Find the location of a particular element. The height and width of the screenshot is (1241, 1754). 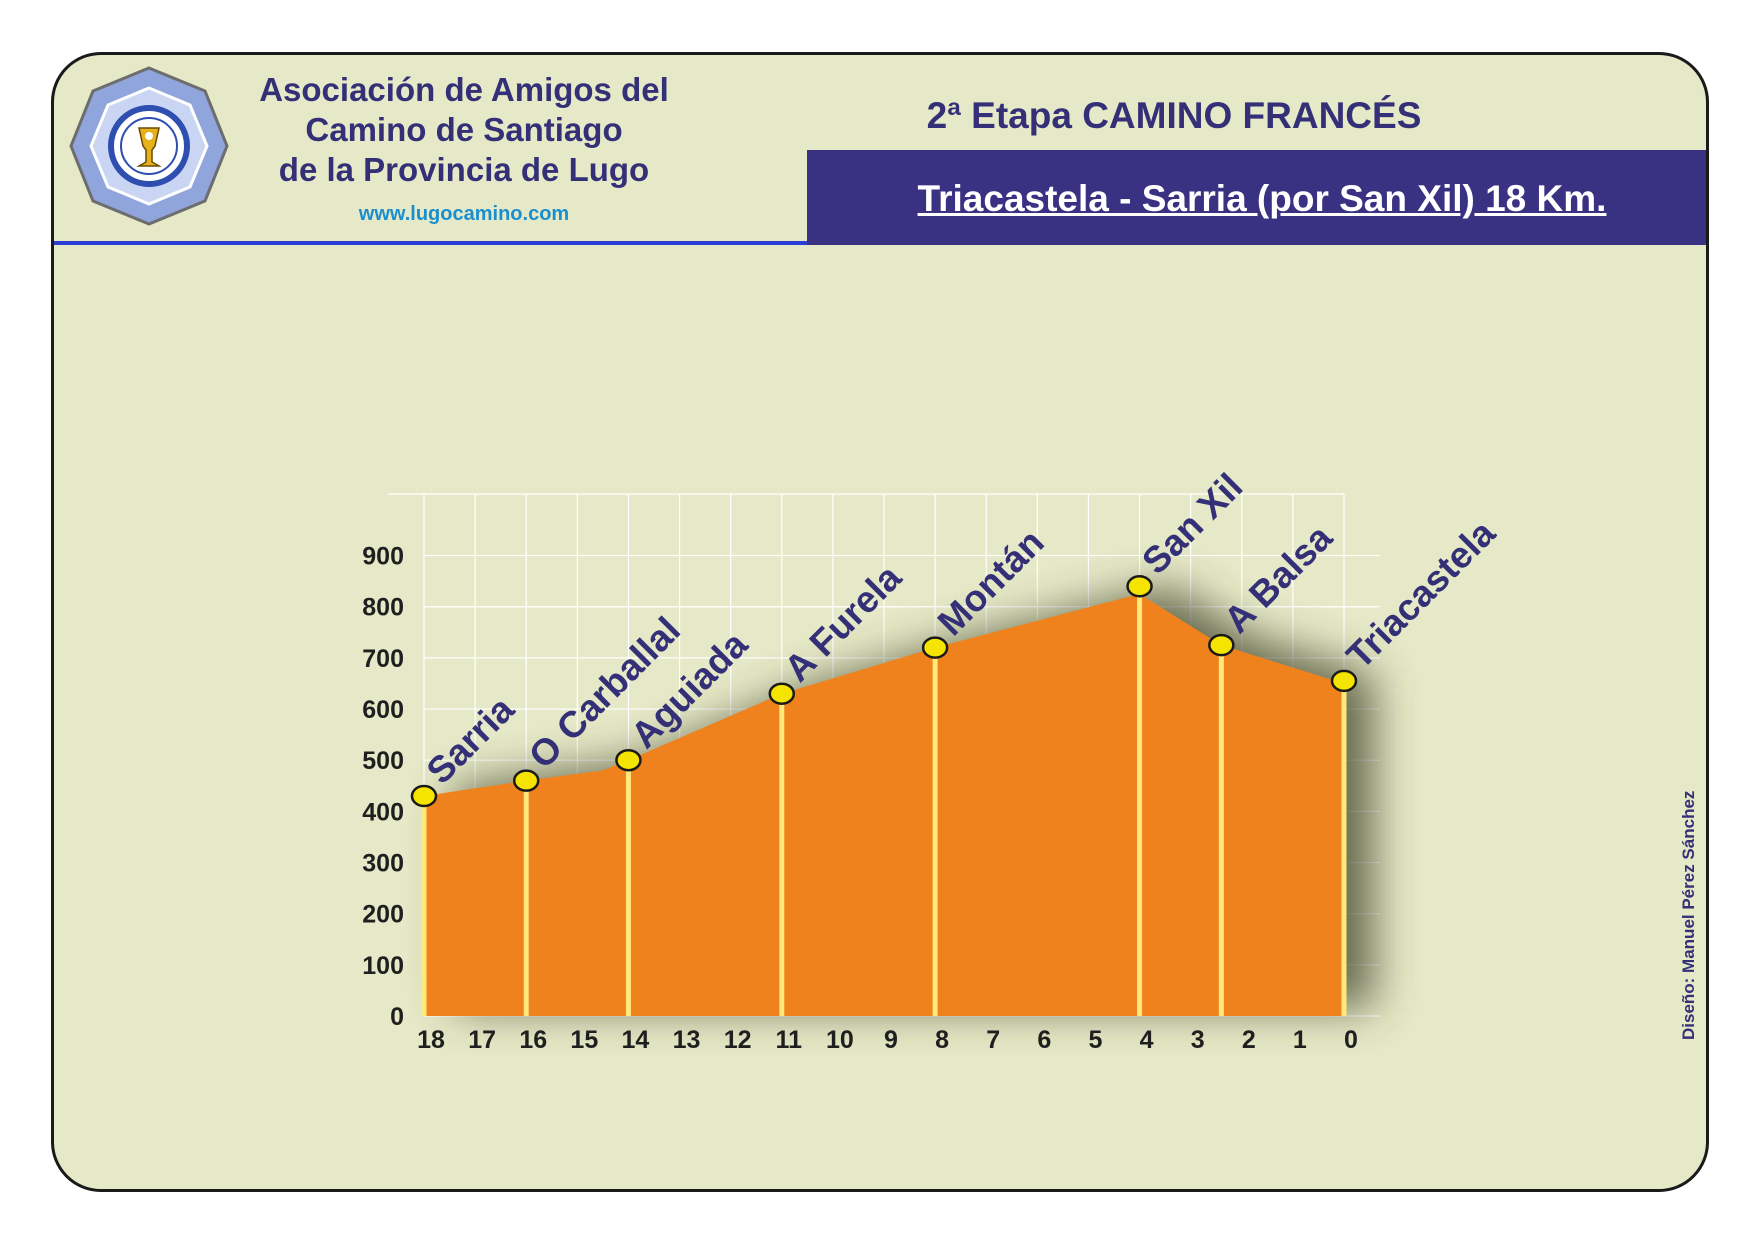

waypoint-name: Triacastela is located at coordinates (1421, 594).